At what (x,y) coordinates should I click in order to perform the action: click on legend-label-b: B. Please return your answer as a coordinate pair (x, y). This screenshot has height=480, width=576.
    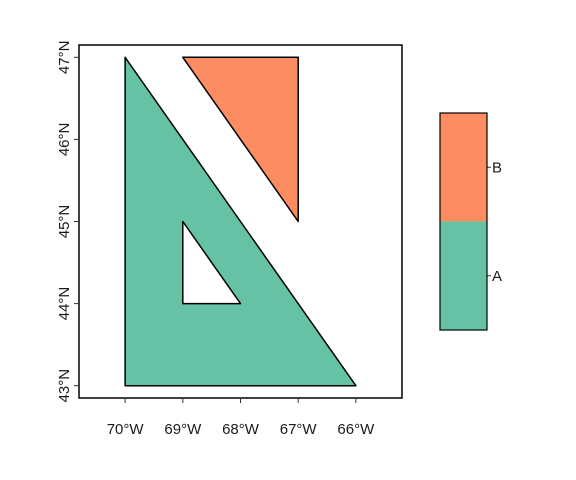
    Looking at the image, I should click on (497, 167).